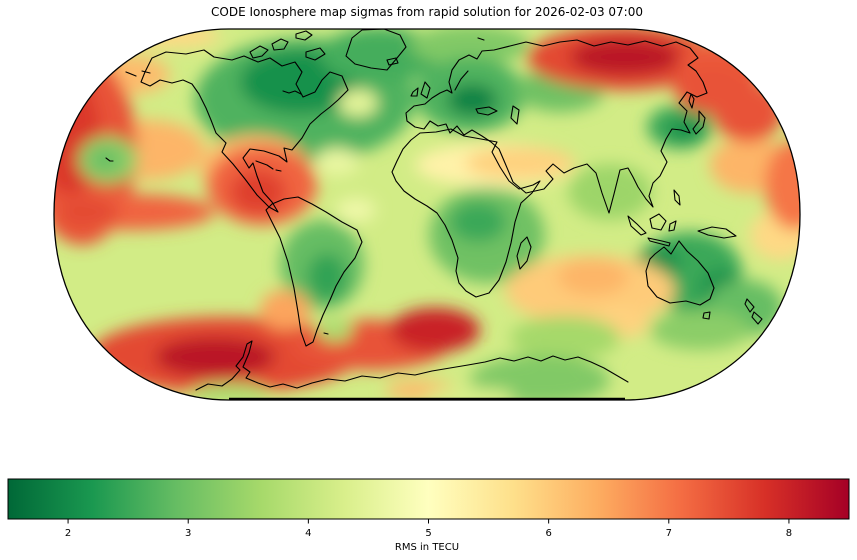  Describe the element at coordinates (625, 57) in the screenshot. I see `sigma-region-siberia-core` at that location.